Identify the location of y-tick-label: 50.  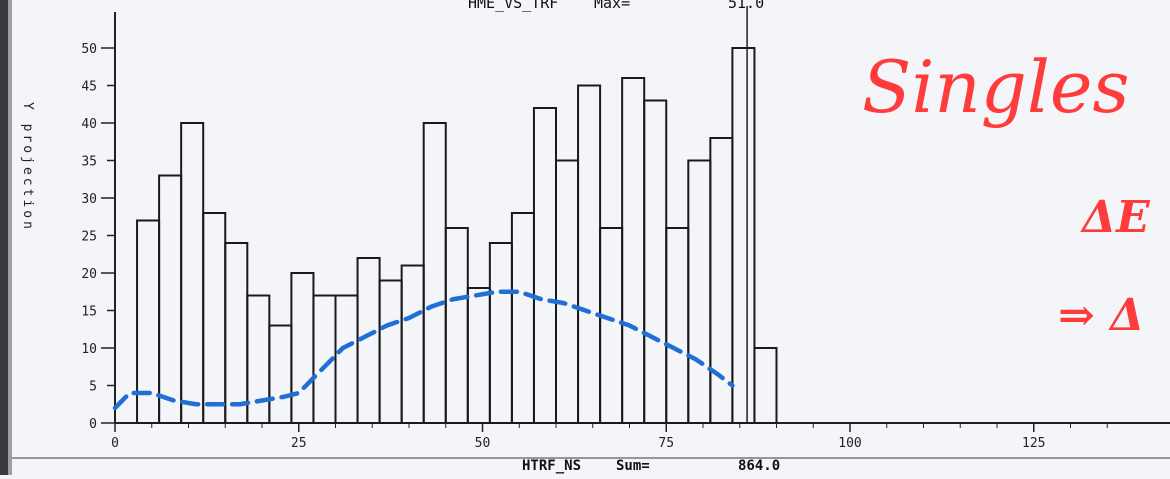
(89, 49).